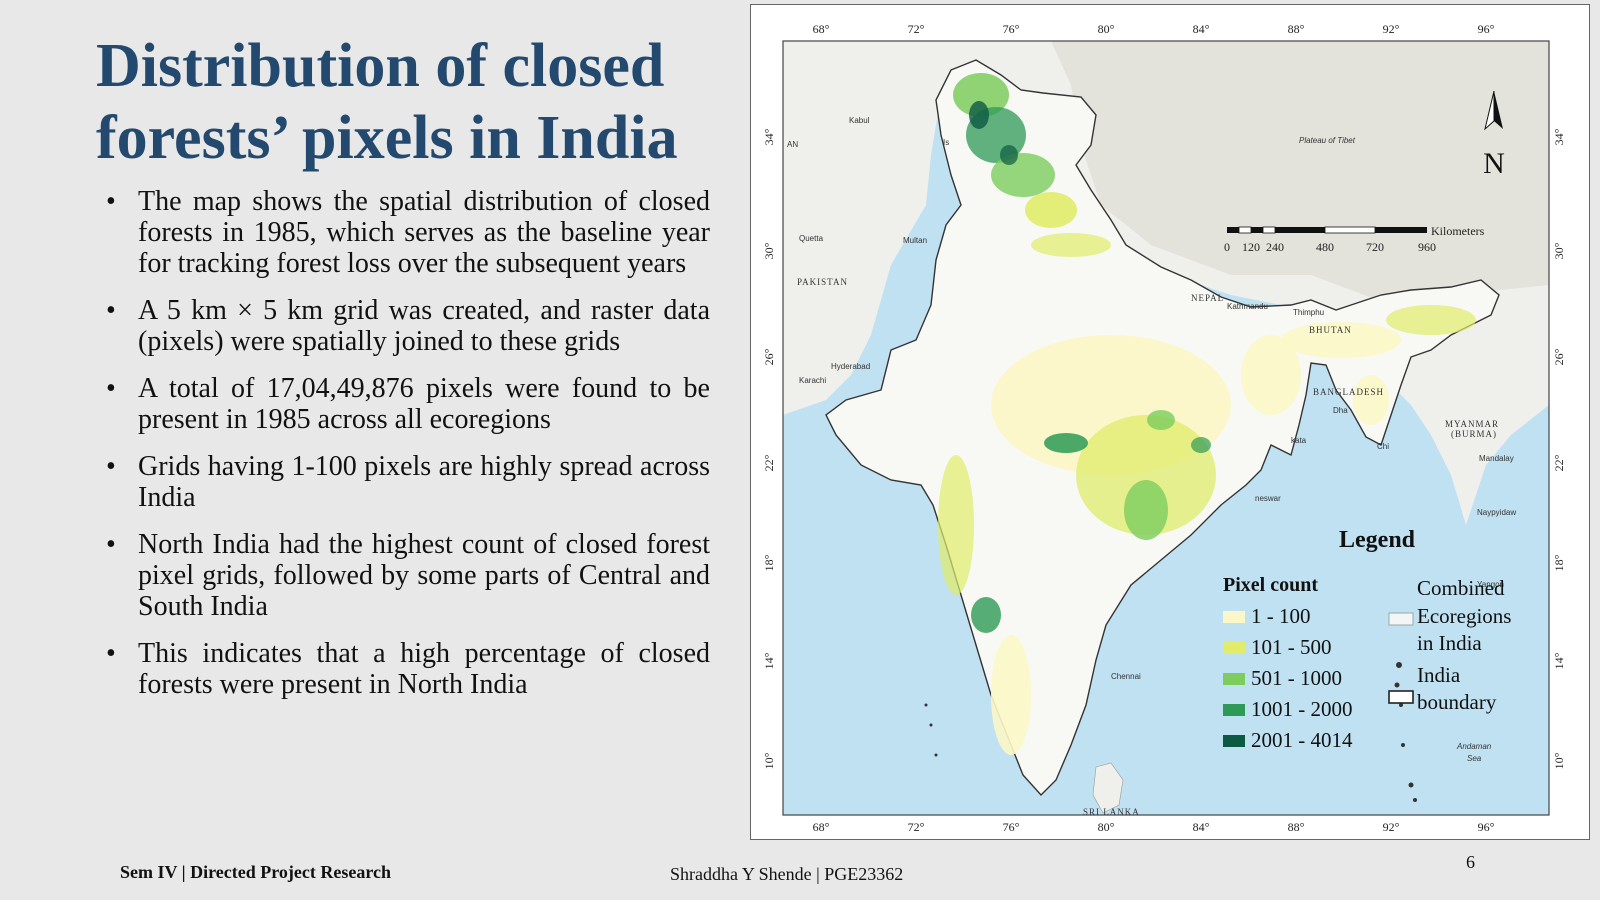  I want to click on label-naypyidaw: Naypyidaw, so click(1496, 512).